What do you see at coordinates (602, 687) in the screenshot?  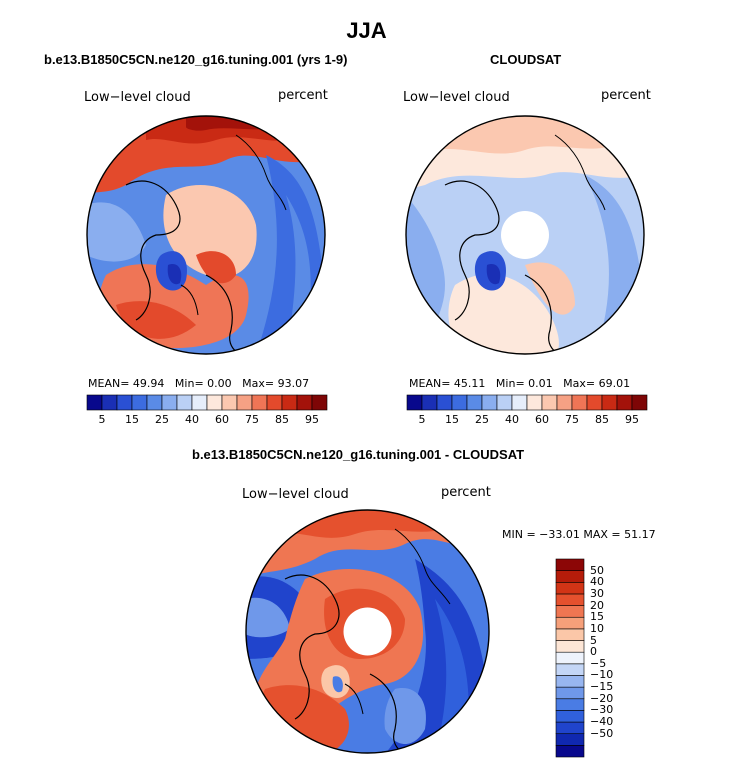 I see `colorbar-tick-label: −15` at bounding box center [602, 687].